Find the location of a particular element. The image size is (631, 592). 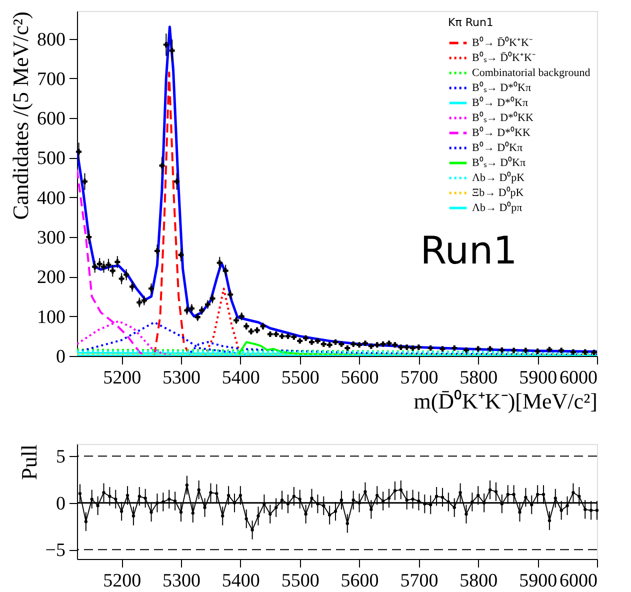

legend-label: B⁰→ D̄⁰K⁺K⁻ is located at coordinates (502, 42).